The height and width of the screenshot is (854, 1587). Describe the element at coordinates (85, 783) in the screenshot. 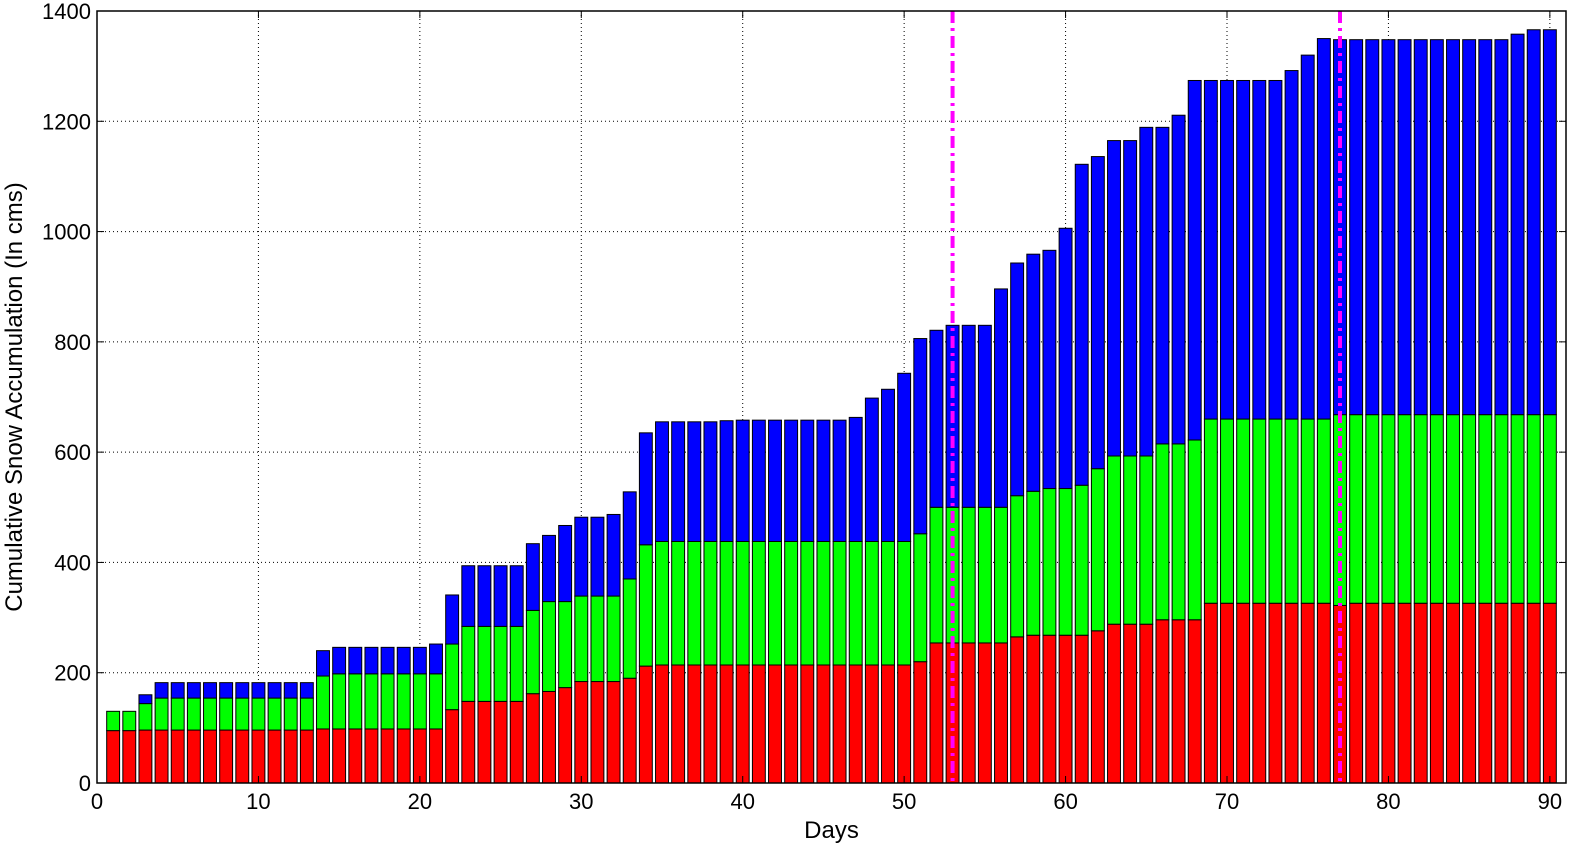

I see `y-tick-label: 0` at that location.